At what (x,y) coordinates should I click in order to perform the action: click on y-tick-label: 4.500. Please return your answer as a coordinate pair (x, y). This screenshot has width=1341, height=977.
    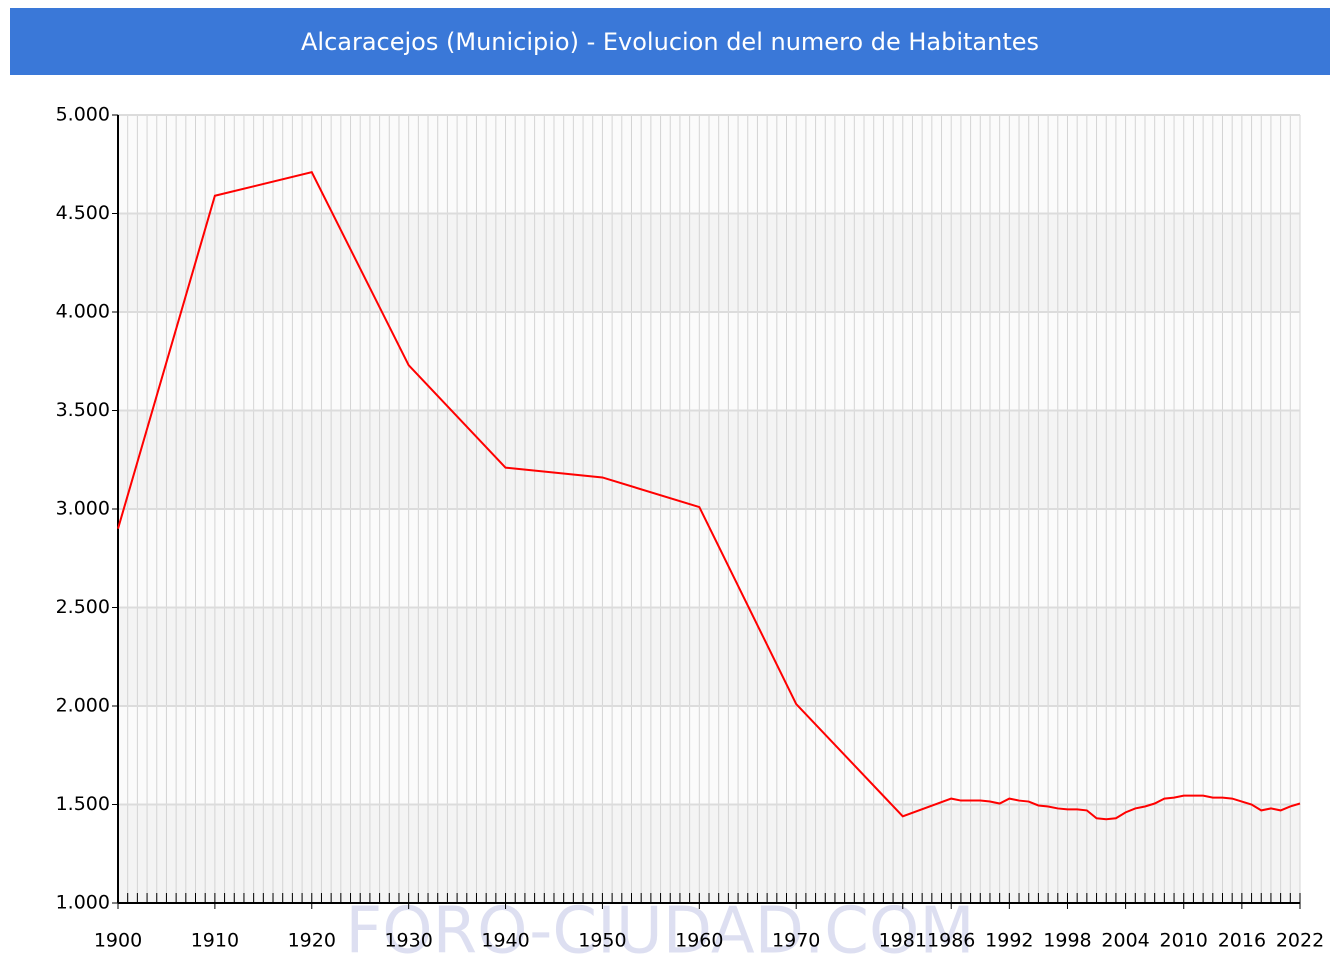
    Looking at the image, I should click on (83, 213).